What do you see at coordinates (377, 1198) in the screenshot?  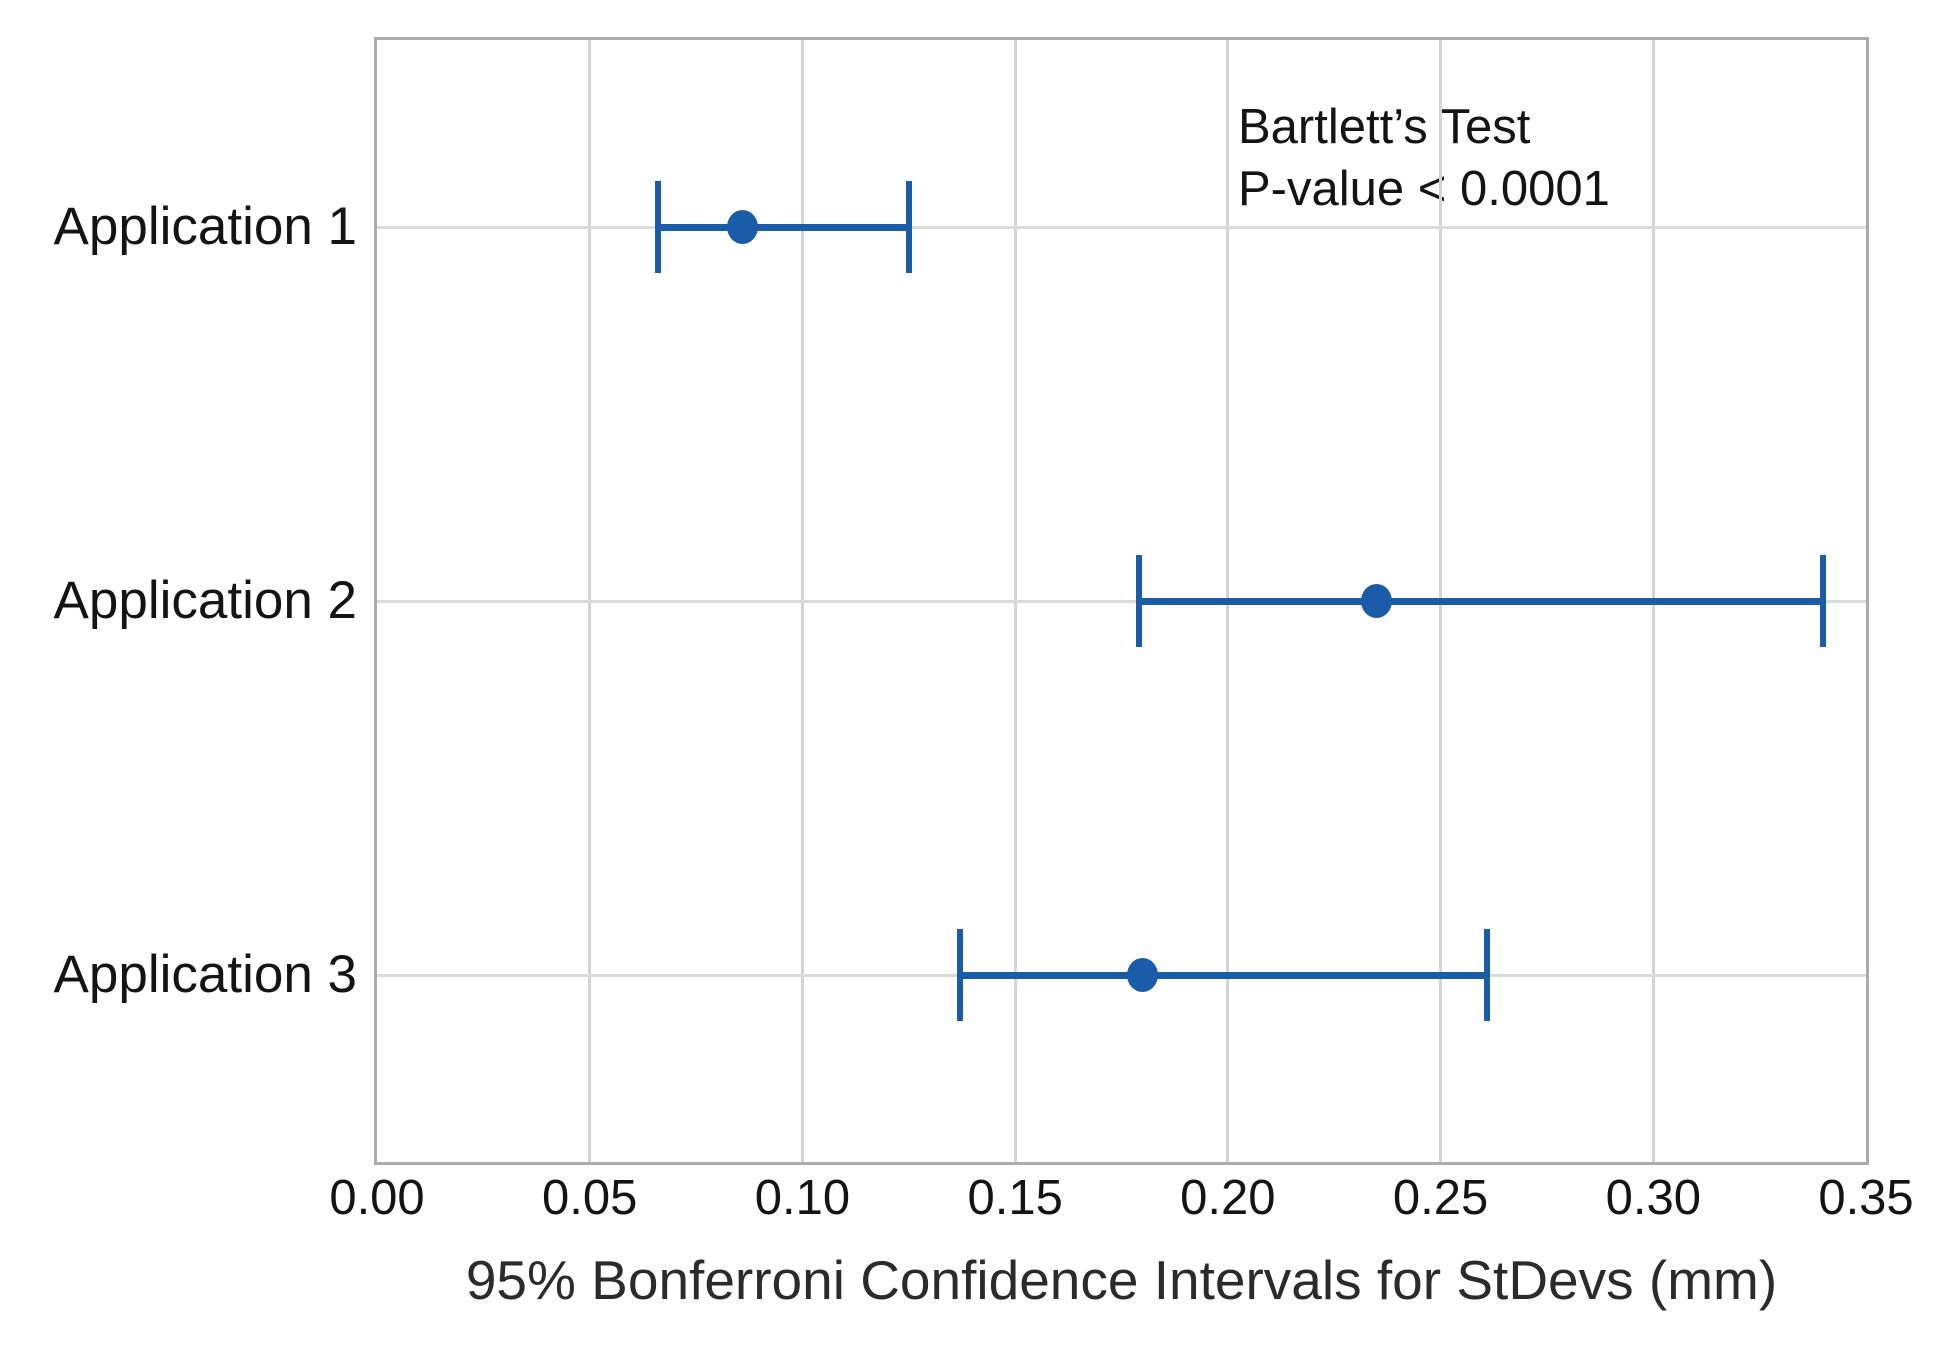 I see `x-tick-label: 0.00` at bounding box center [377, 1198].